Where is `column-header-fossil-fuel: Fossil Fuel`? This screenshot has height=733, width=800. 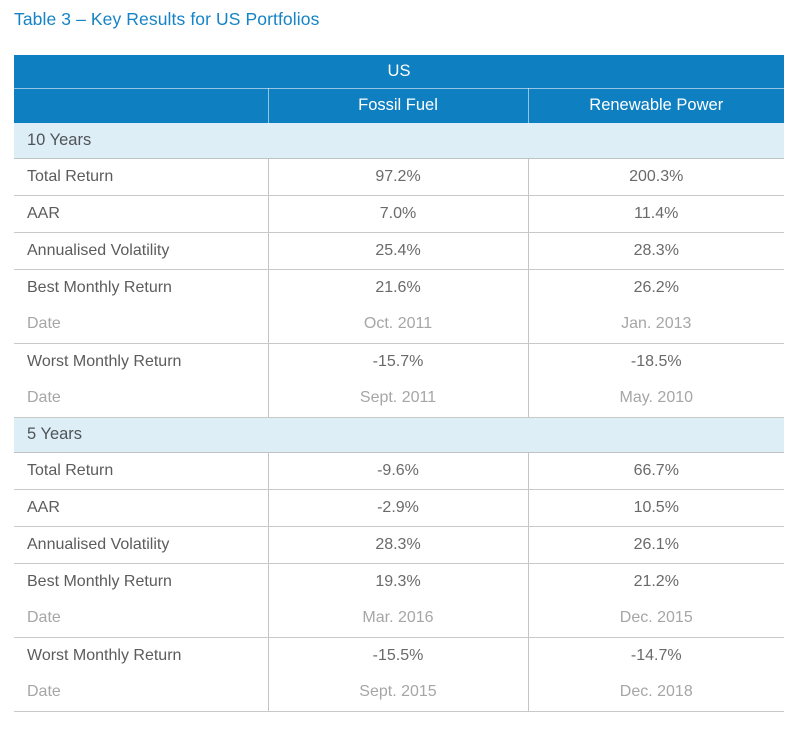 column-header-fossil-fuel: Fossil Fuel is located at coordinates (398, 105).